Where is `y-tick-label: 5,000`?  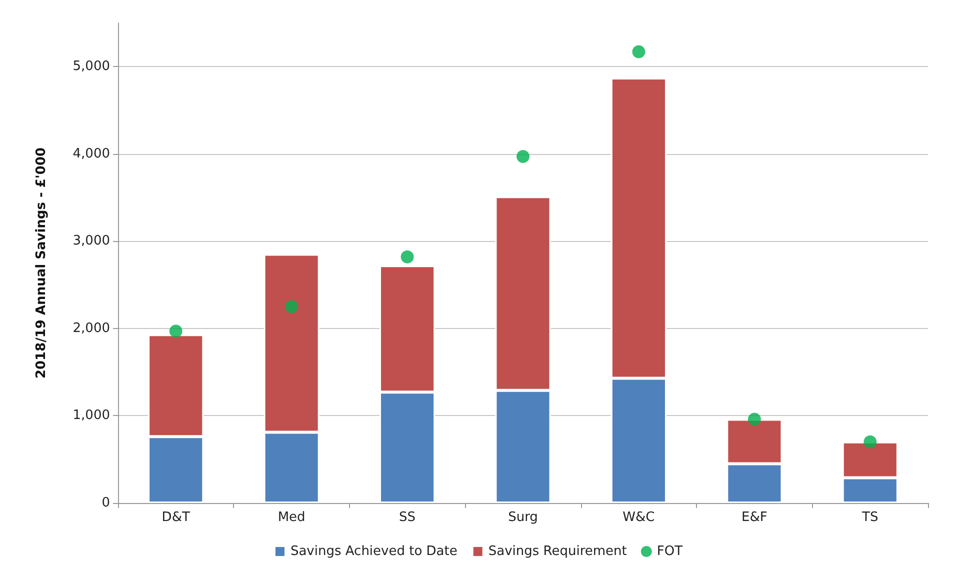 y-tick-label: 5,000 is located at coordinates (91, 66).